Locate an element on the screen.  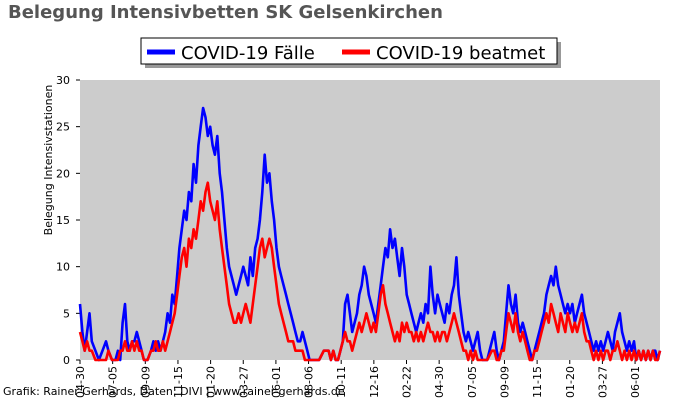
y-tick-label: 20 is located at coordinates (63, 173).